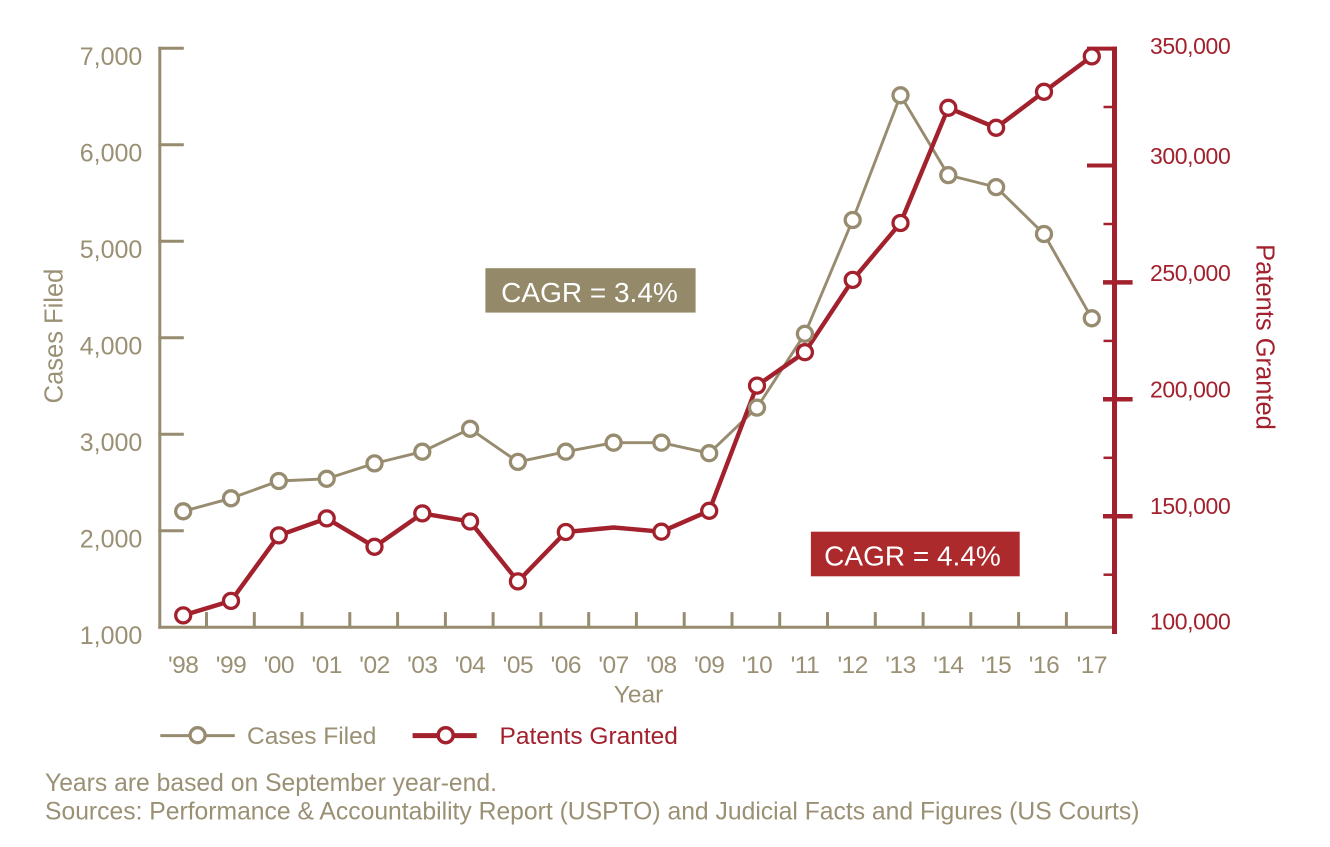 The width and height of the screenshot is (1330, 847). I want to click on svg-text: CAGR = 3.4%, so click(589, 292).